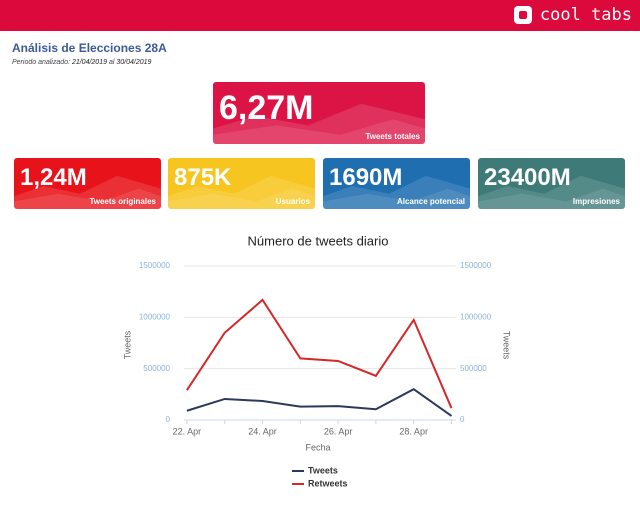 Image resolution: width=640 pixels, height=515 pixels. Describe the element at coordinates (155, 316) in the screenshot. I see `y-tick-label: 1000000` at that location.